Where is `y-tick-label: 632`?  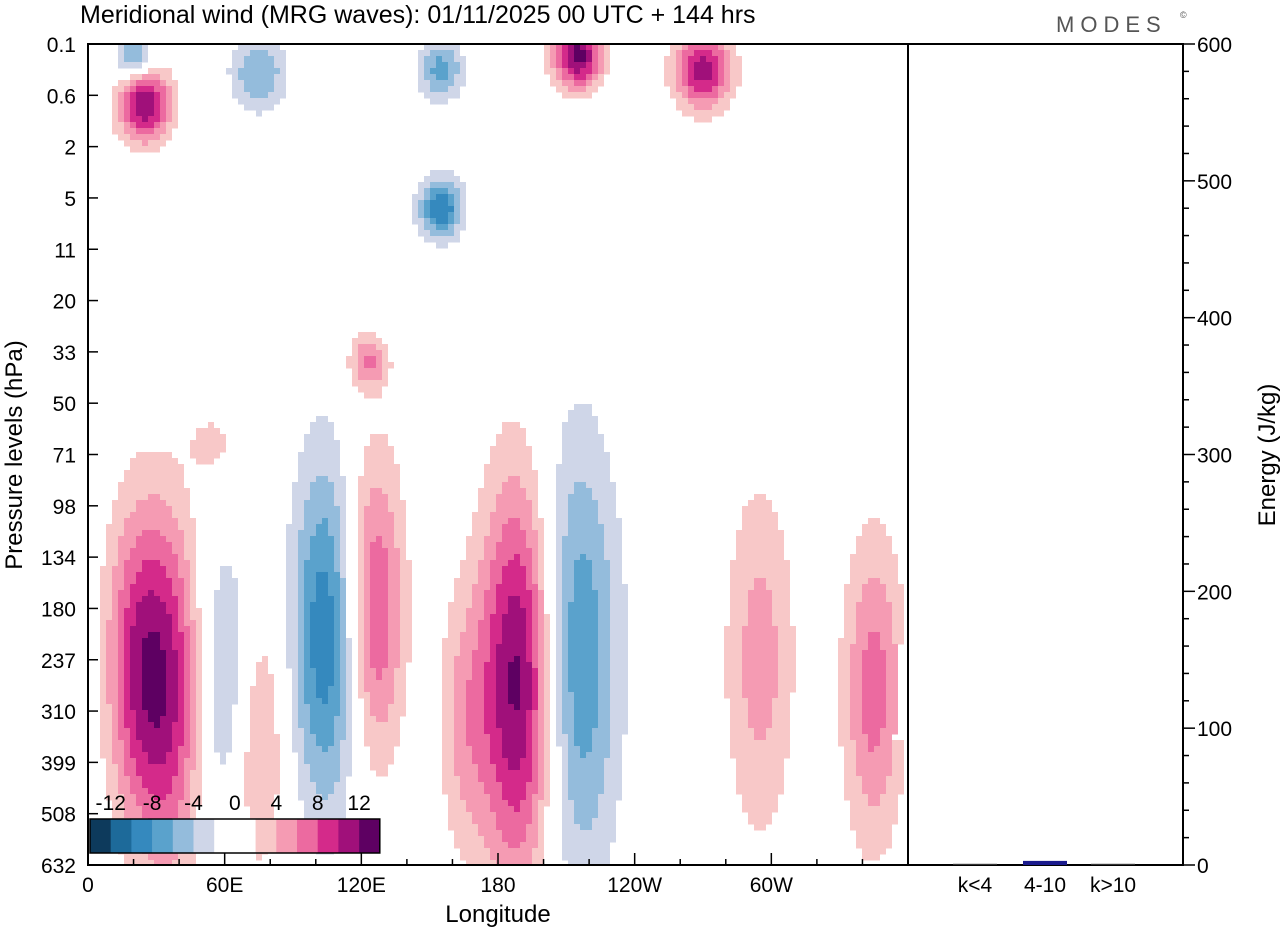 y-tick-label: 632 is located at coordinates (58, 866).